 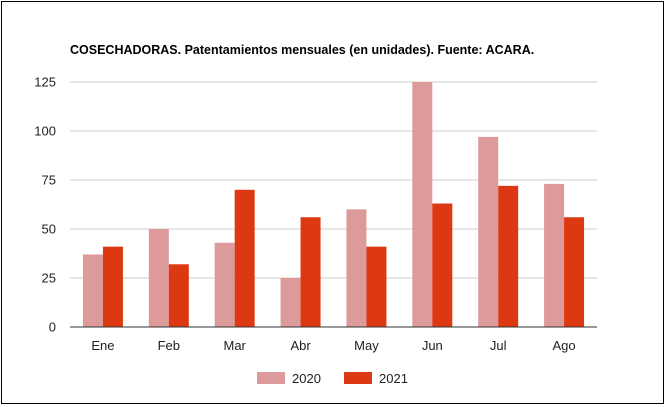 What do you see at coordinates (45, 131) in the screenshot?
I see `y-tick-label: 100` at bounding box center [45, 131].